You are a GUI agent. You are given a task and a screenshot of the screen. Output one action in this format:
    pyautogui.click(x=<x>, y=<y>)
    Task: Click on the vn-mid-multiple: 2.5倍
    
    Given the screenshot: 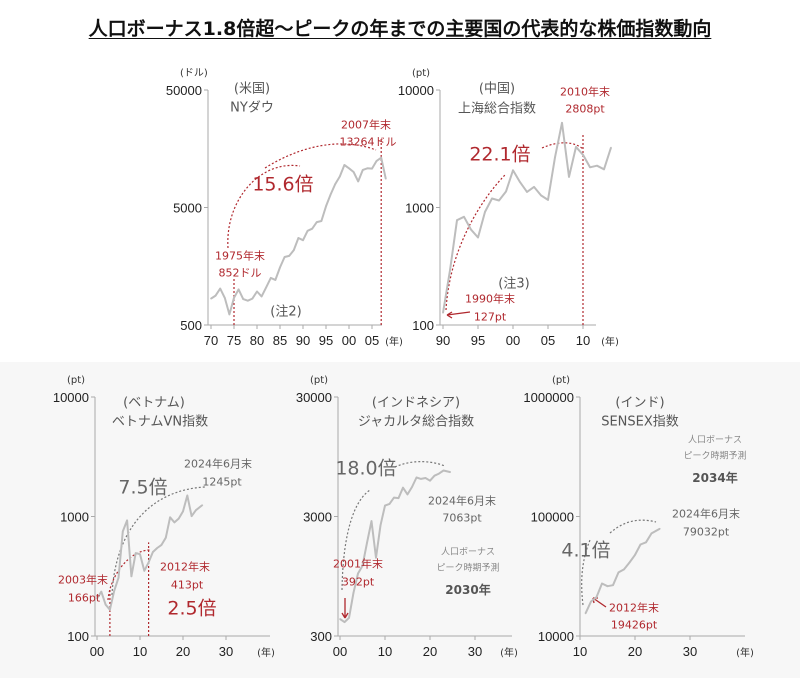 What is the action you would take?
    pyautogui.click(x=192, y=608)
    